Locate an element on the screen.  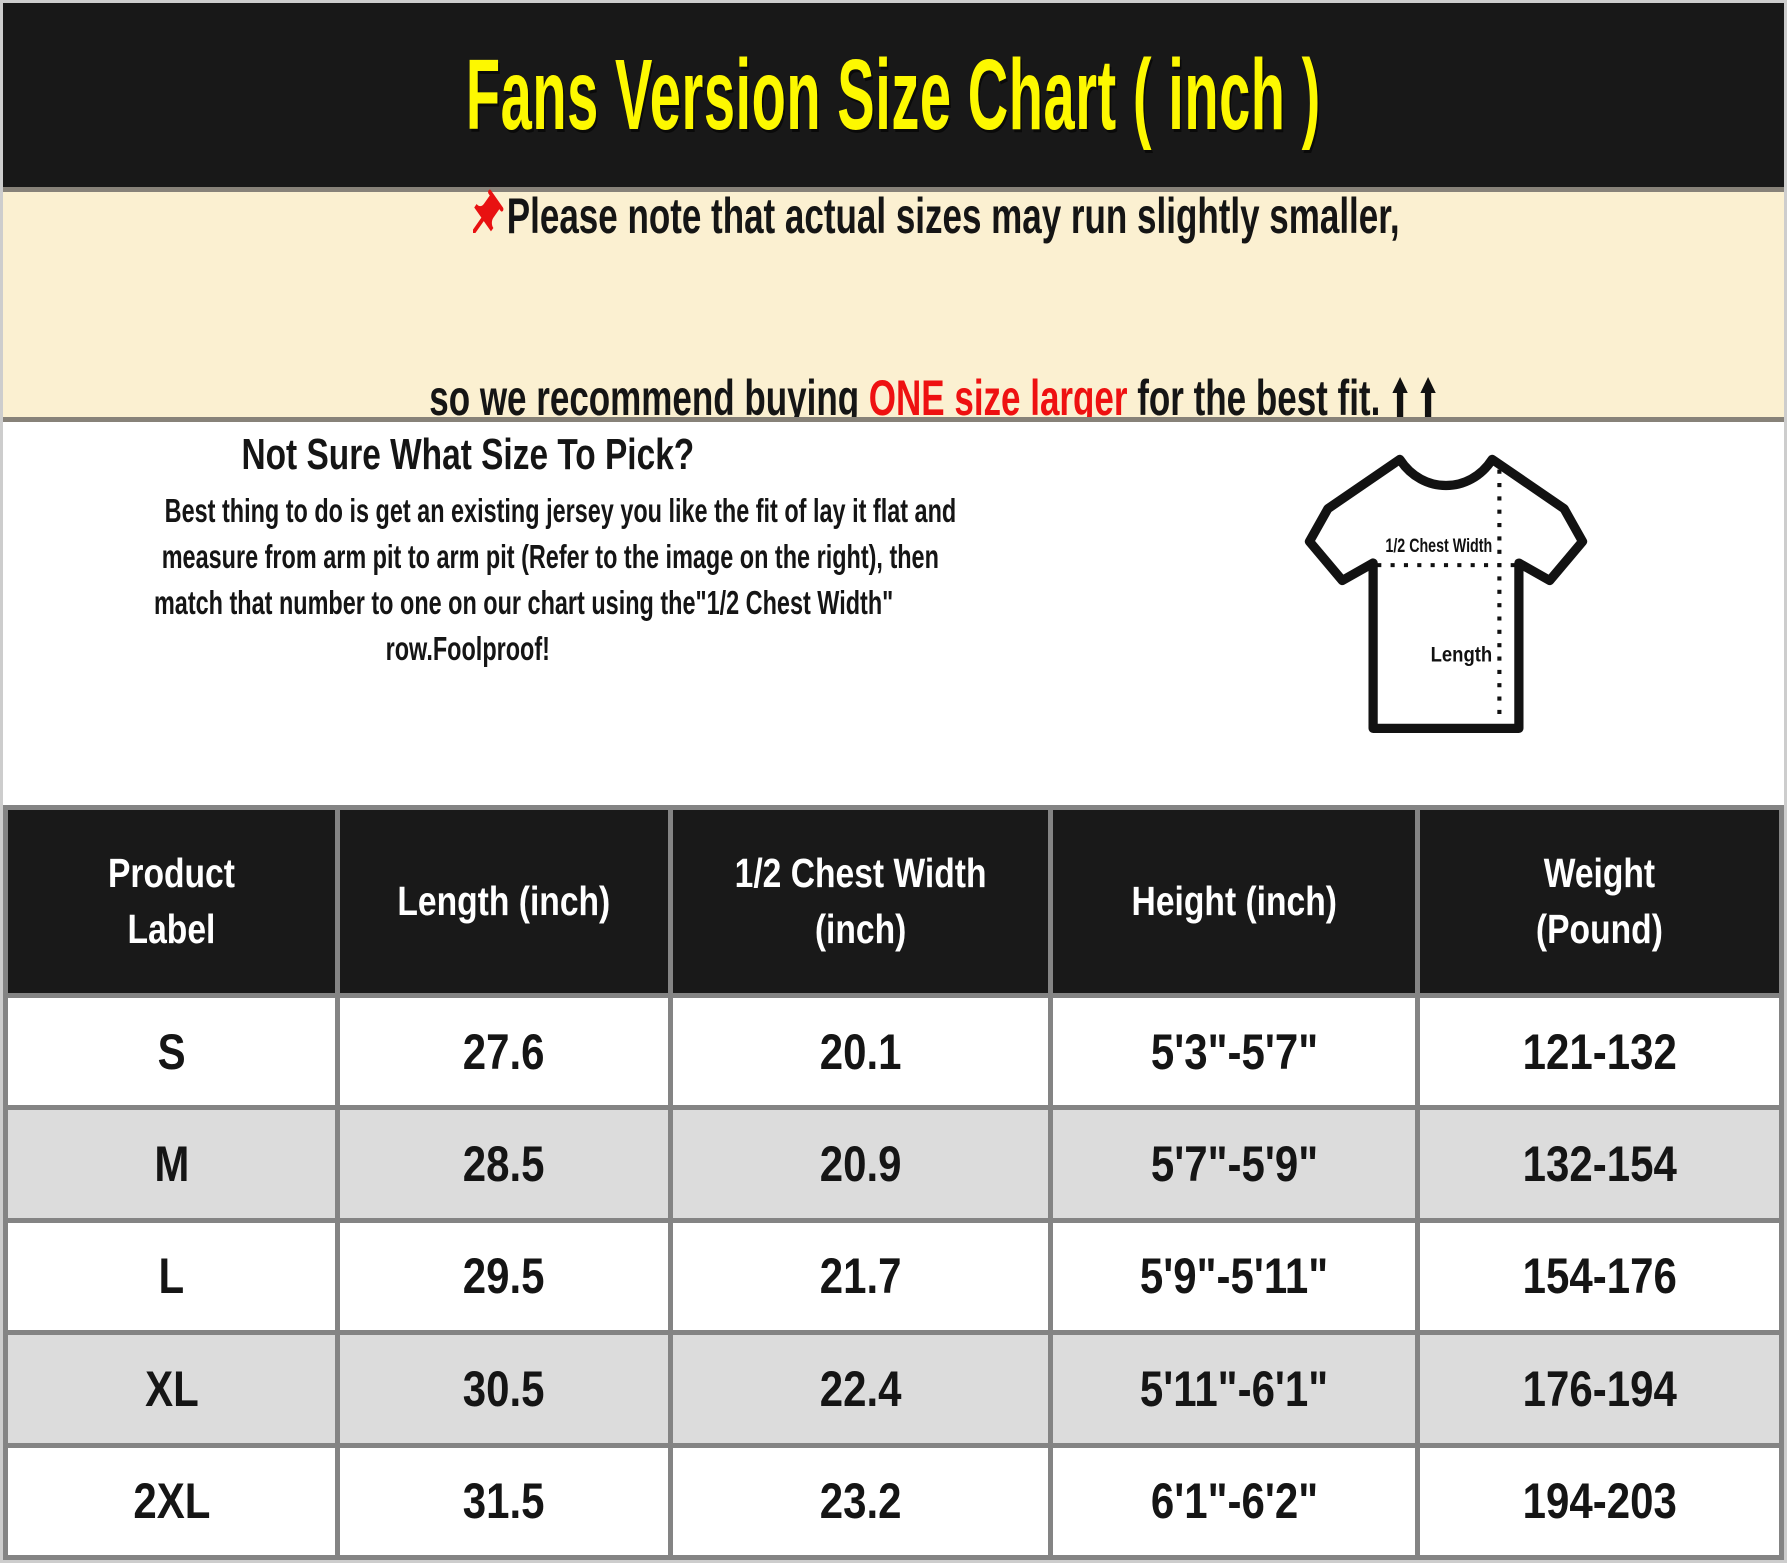
title-banner: Fans Version Size Chart ( inch ) is located at coordinates (893, 95).